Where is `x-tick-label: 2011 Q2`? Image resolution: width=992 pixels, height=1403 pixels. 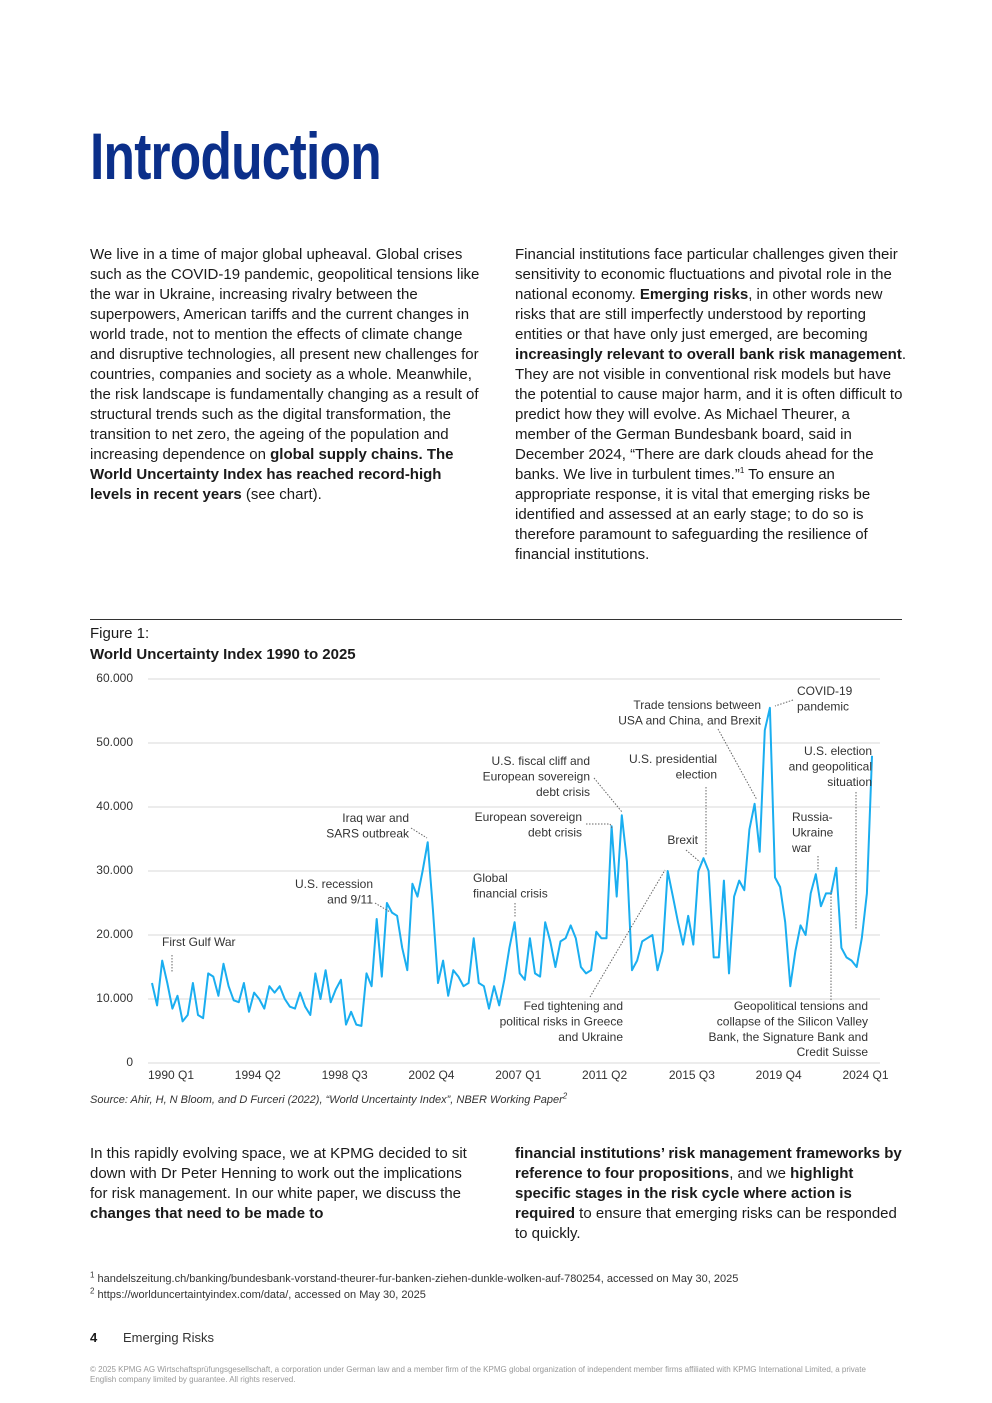
x-tick-label: 2011 Q2 is located at coordinates (604, 1075).